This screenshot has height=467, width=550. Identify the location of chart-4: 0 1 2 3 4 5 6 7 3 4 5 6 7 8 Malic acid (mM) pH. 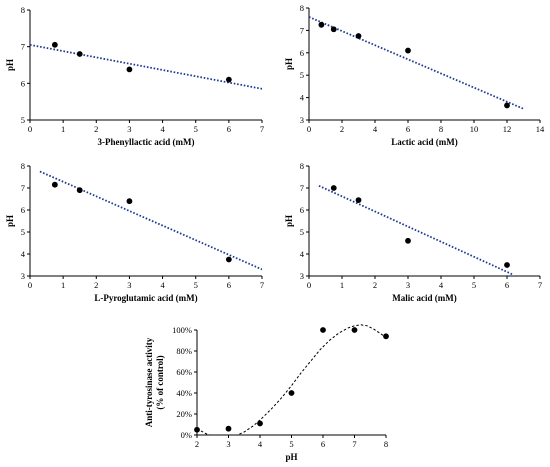
(413, 232).